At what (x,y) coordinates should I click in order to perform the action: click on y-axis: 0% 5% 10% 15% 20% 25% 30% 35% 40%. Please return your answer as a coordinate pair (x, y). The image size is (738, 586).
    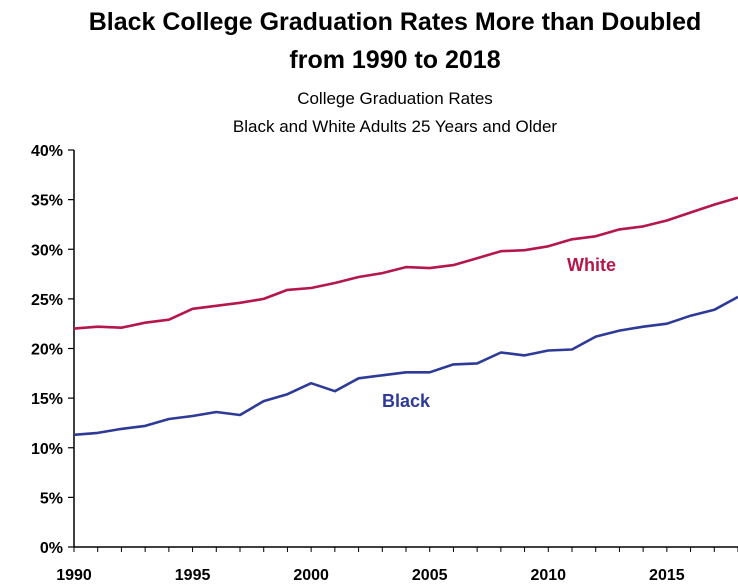
    Looking at the image, I should click on (53, 350).